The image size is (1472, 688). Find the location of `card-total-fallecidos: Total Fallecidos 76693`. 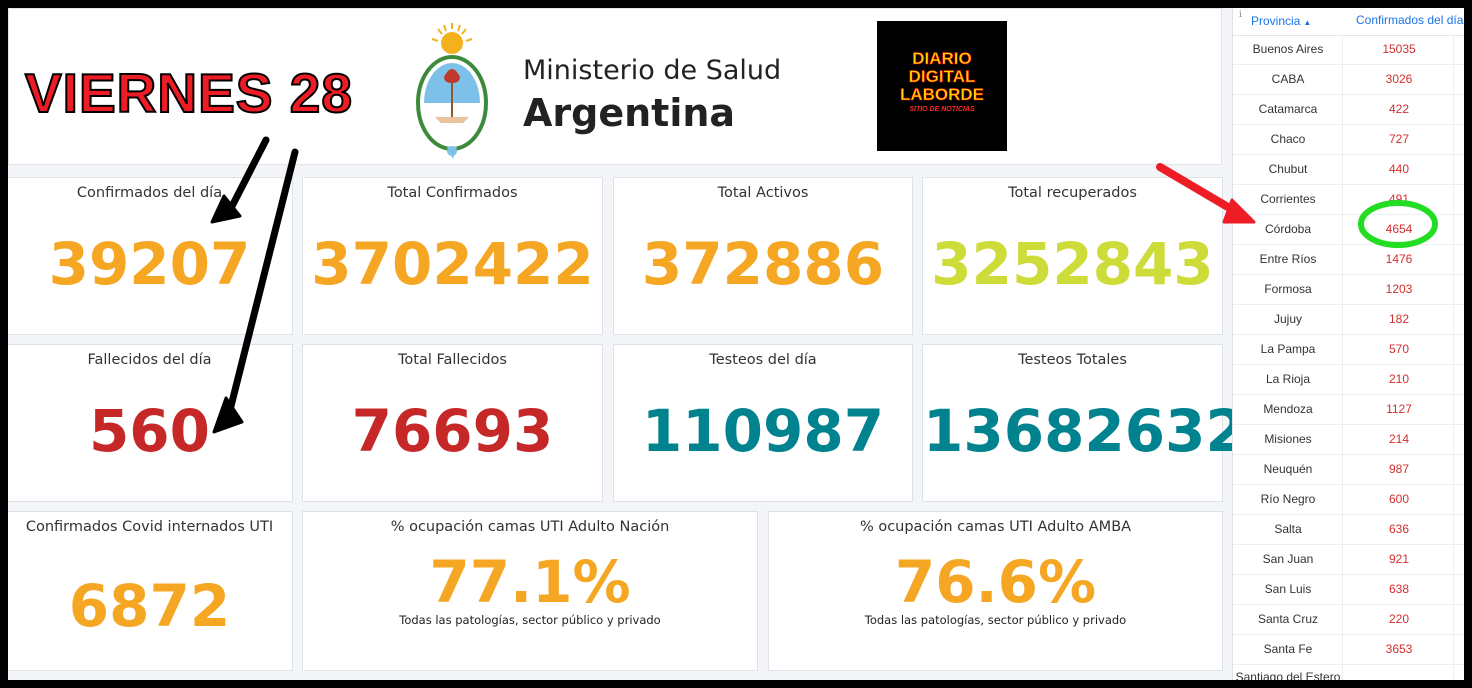

card-total-fallecidos: Total Fallecidos 76693 is located at coordinates (452, 423).